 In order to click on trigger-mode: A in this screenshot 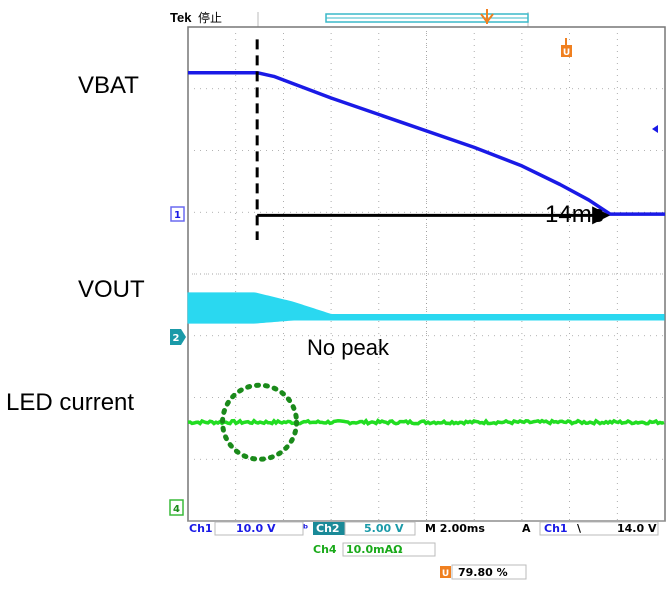, I will do `click(526, 528)`.